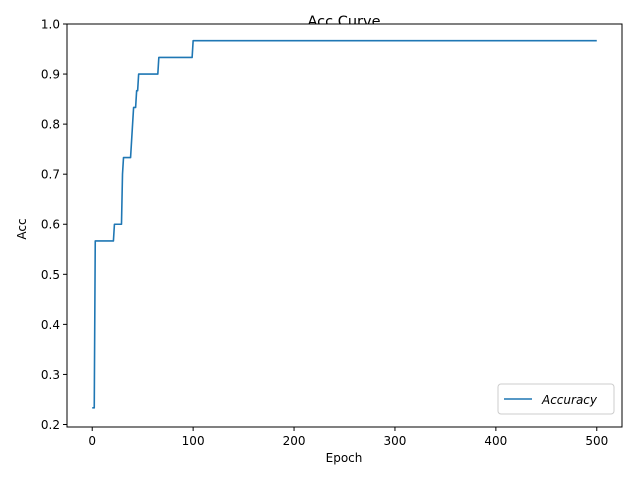 The image size is (640, 480). I want to click on x-tick-label: 200, so click(294, 441).